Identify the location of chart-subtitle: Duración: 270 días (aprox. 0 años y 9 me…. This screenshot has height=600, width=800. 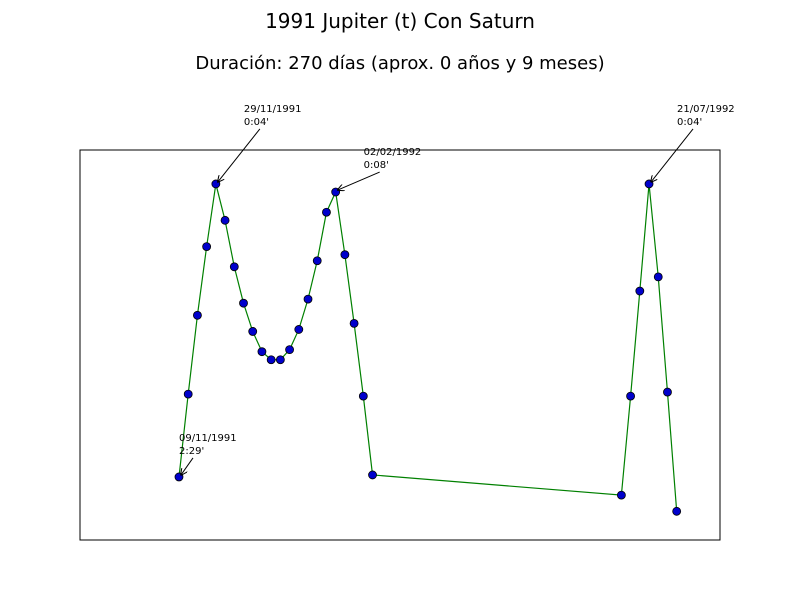
(399, 63).